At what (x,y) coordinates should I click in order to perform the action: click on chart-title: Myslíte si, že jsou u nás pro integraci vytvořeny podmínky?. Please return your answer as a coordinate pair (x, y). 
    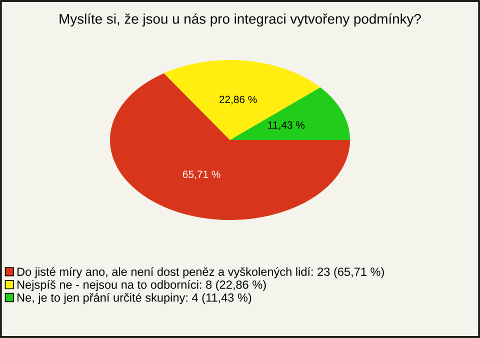
    Looking at the image, I should click on (240, 20).